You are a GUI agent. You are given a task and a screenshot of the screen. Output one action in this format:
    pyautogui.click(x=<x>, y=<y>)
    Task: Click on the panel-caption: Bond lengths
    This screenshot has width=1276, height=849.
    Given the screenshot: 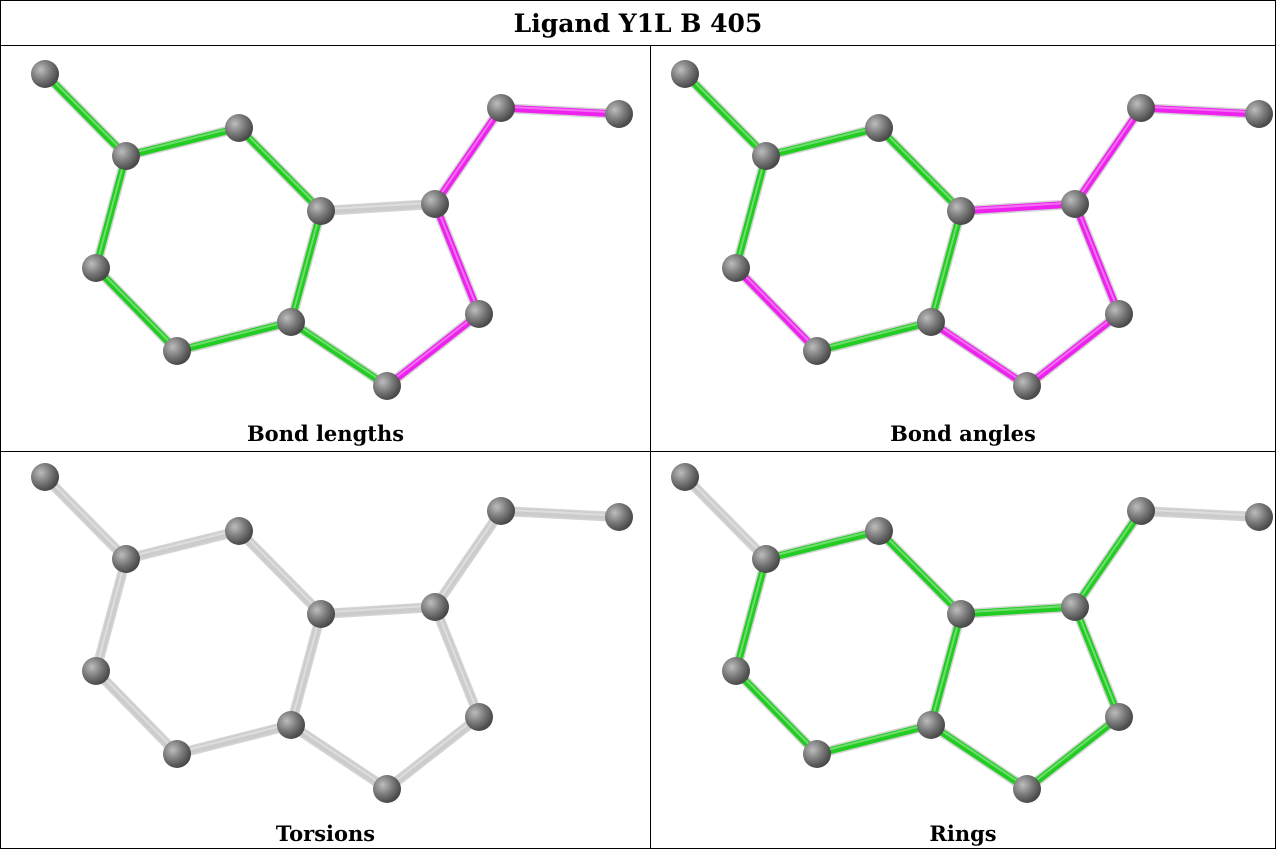 What is the action you would take?
    pyautogui.click(x=325, y=433)
    